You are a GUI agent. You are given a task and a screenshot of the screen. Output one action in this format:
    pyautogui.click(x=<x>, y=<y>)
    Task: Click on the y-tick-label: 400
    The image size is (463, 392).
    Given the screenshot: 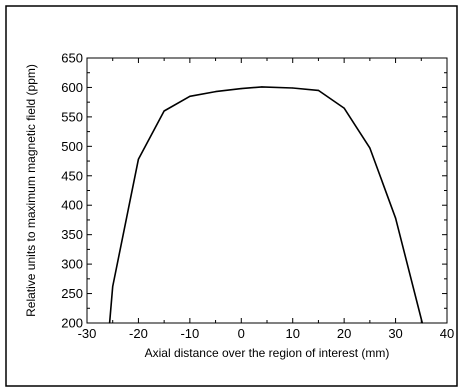 What is the action you would take?
    pyautogui.click(x=72, y=205)
    